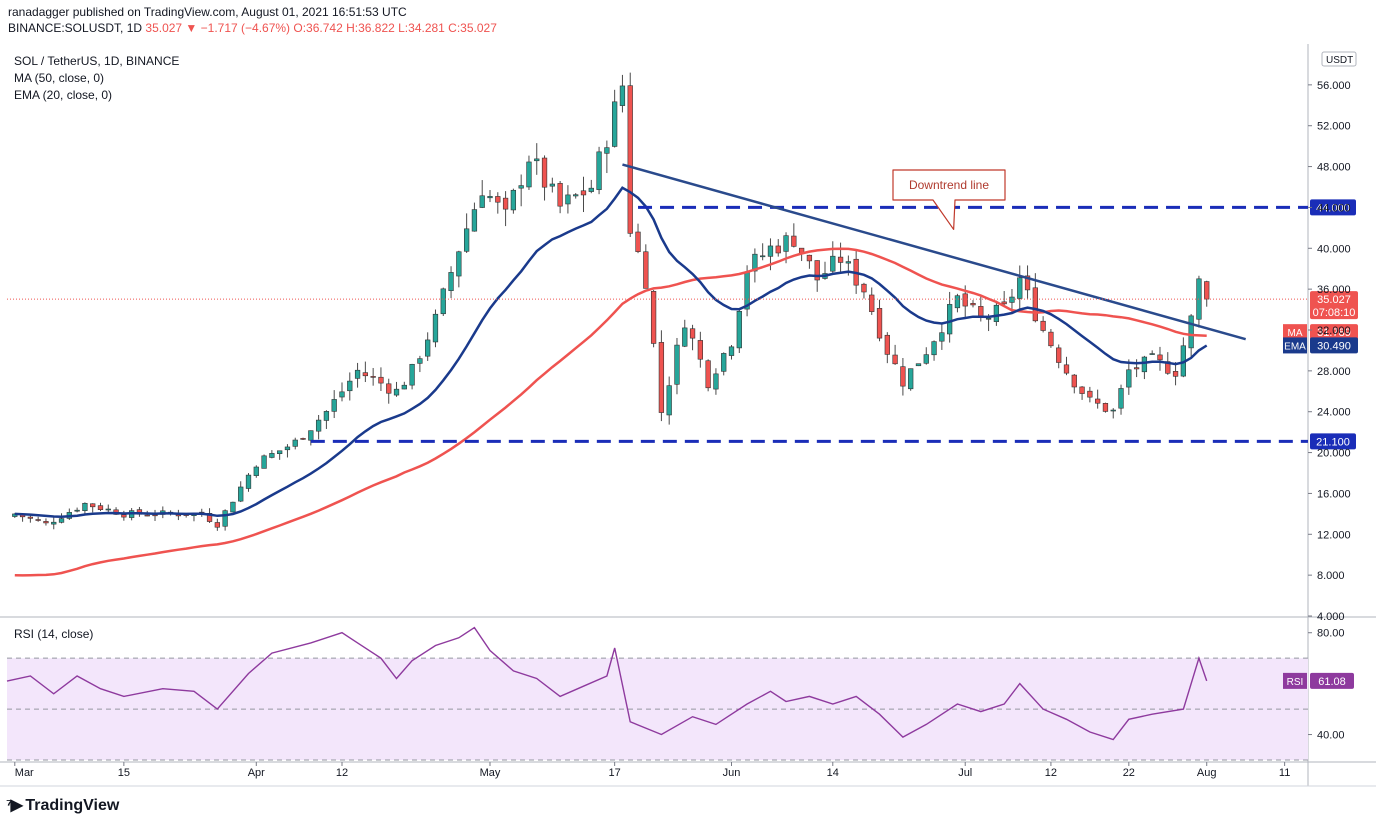 The image size is (1376, 823). I want to click on annotation-group: Downtrend line, so click(949, 200).